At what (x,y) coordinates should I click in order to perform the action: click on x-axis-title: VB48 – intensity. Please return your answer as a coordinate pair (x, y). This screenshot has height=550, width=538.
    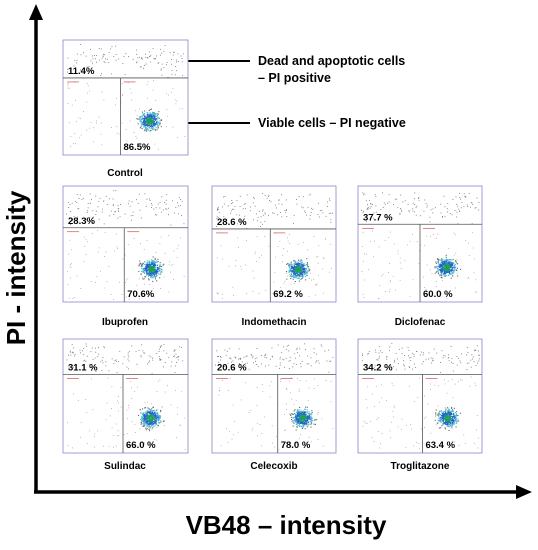
    Looking at the image, I should click on (286, 525).